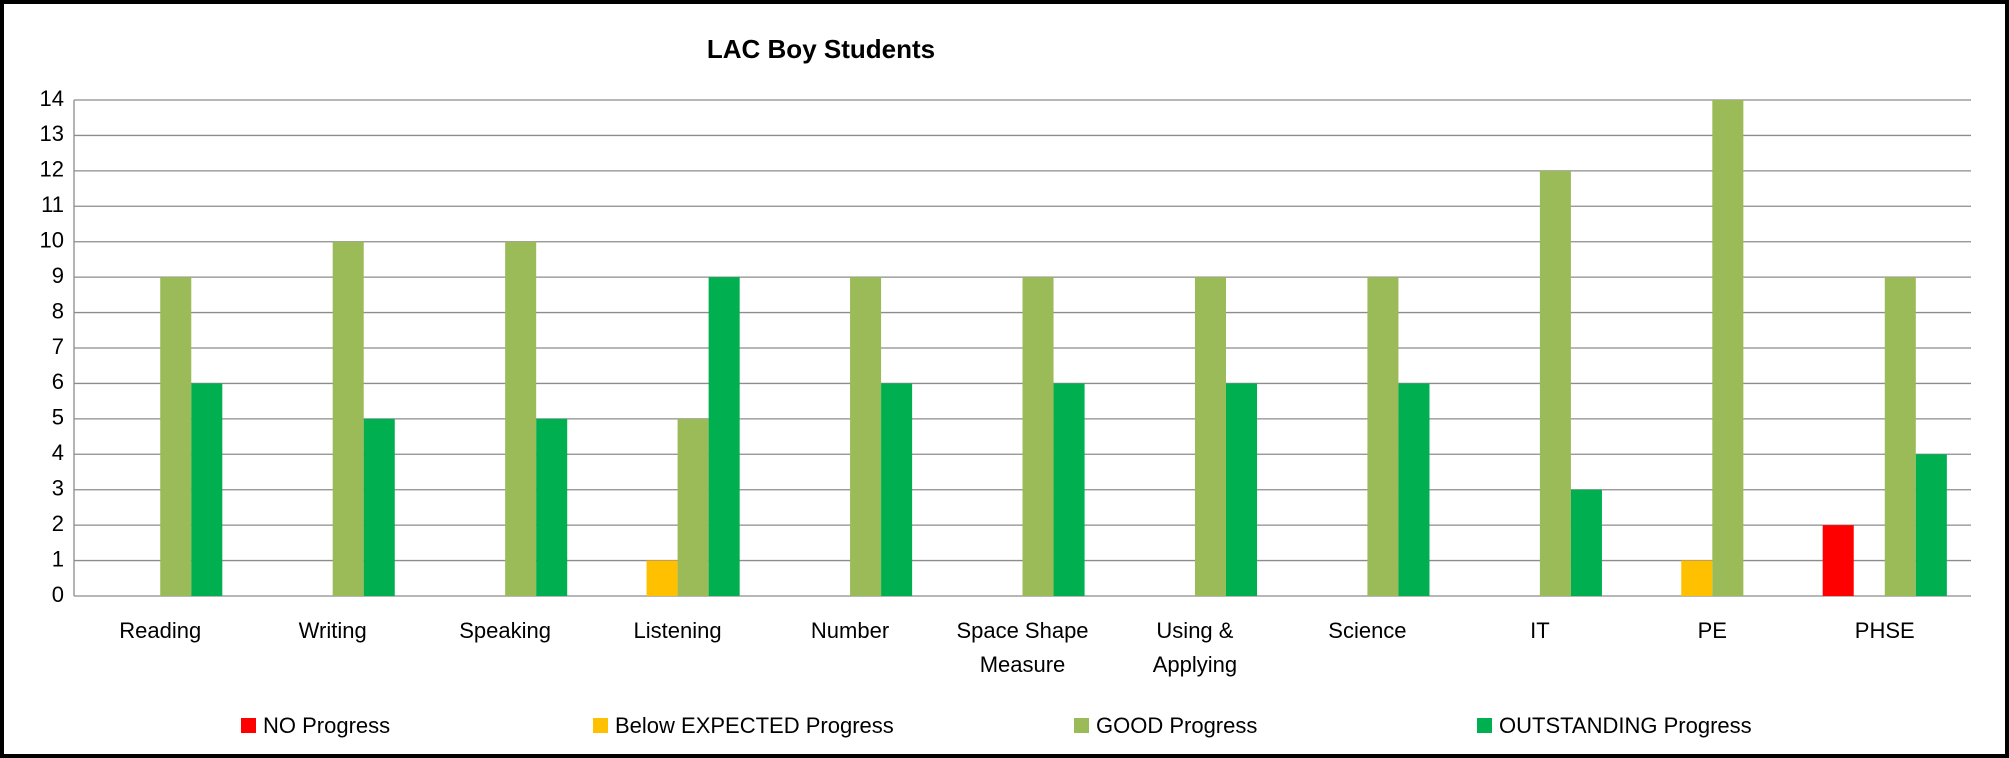  What do you see at coordinates (52, 169) in the screenshot?
I see `y-tick-label: 12` at bounding box center [52, 169].